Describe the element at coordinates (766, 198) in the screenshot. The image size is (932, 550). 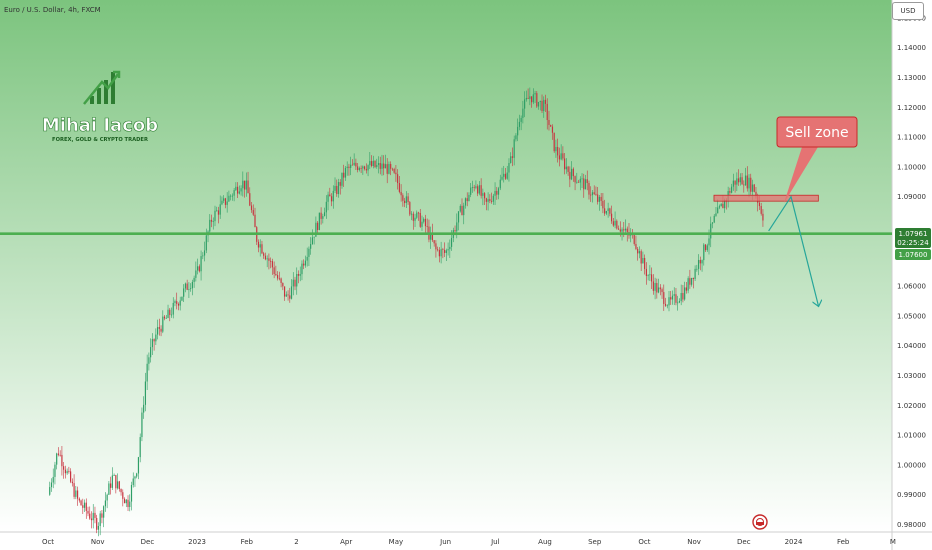
I see `sell-zone-rectangle` at that location.